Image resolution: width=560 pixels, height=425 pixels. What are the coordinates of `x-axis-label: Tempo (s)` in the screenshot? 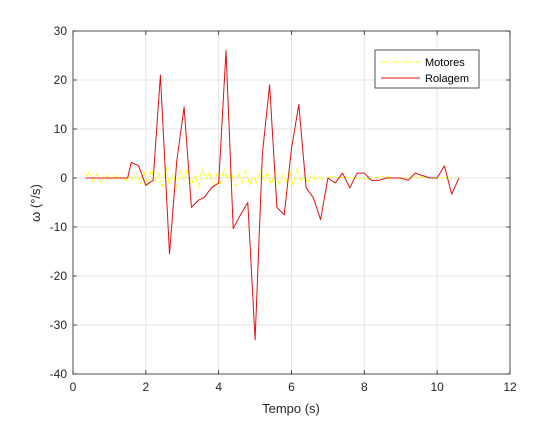 It's located at (291, 408).